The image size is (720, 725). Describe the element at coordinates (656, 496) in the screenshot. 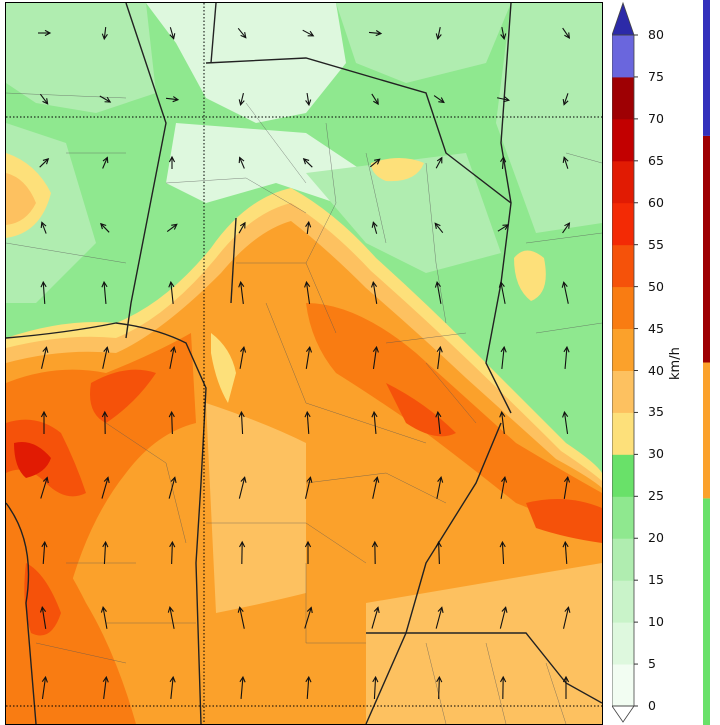

I see `colorbar-tick-label: 25` at that location.